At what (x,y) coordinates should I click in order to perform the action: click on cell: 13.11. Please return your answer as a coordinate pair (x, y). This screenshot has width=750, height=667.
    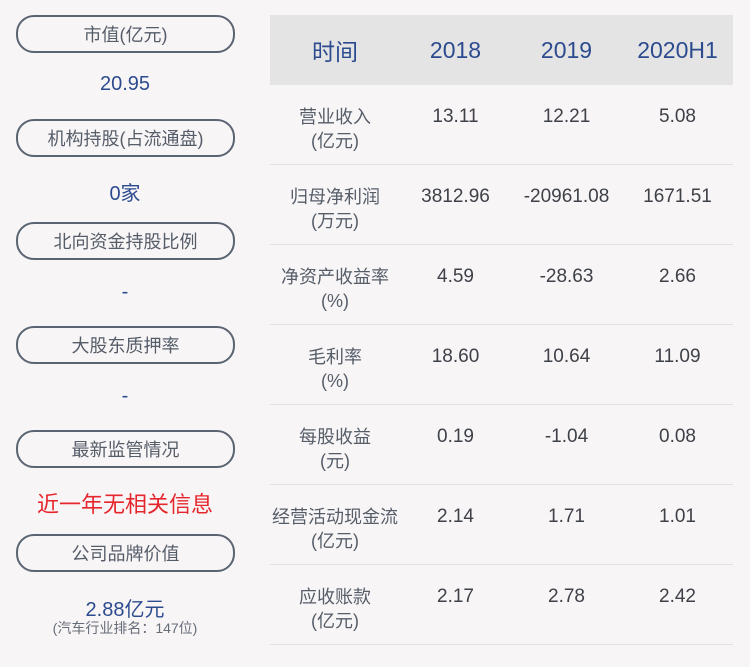
    Looking at the image, I should click on (455, 116).